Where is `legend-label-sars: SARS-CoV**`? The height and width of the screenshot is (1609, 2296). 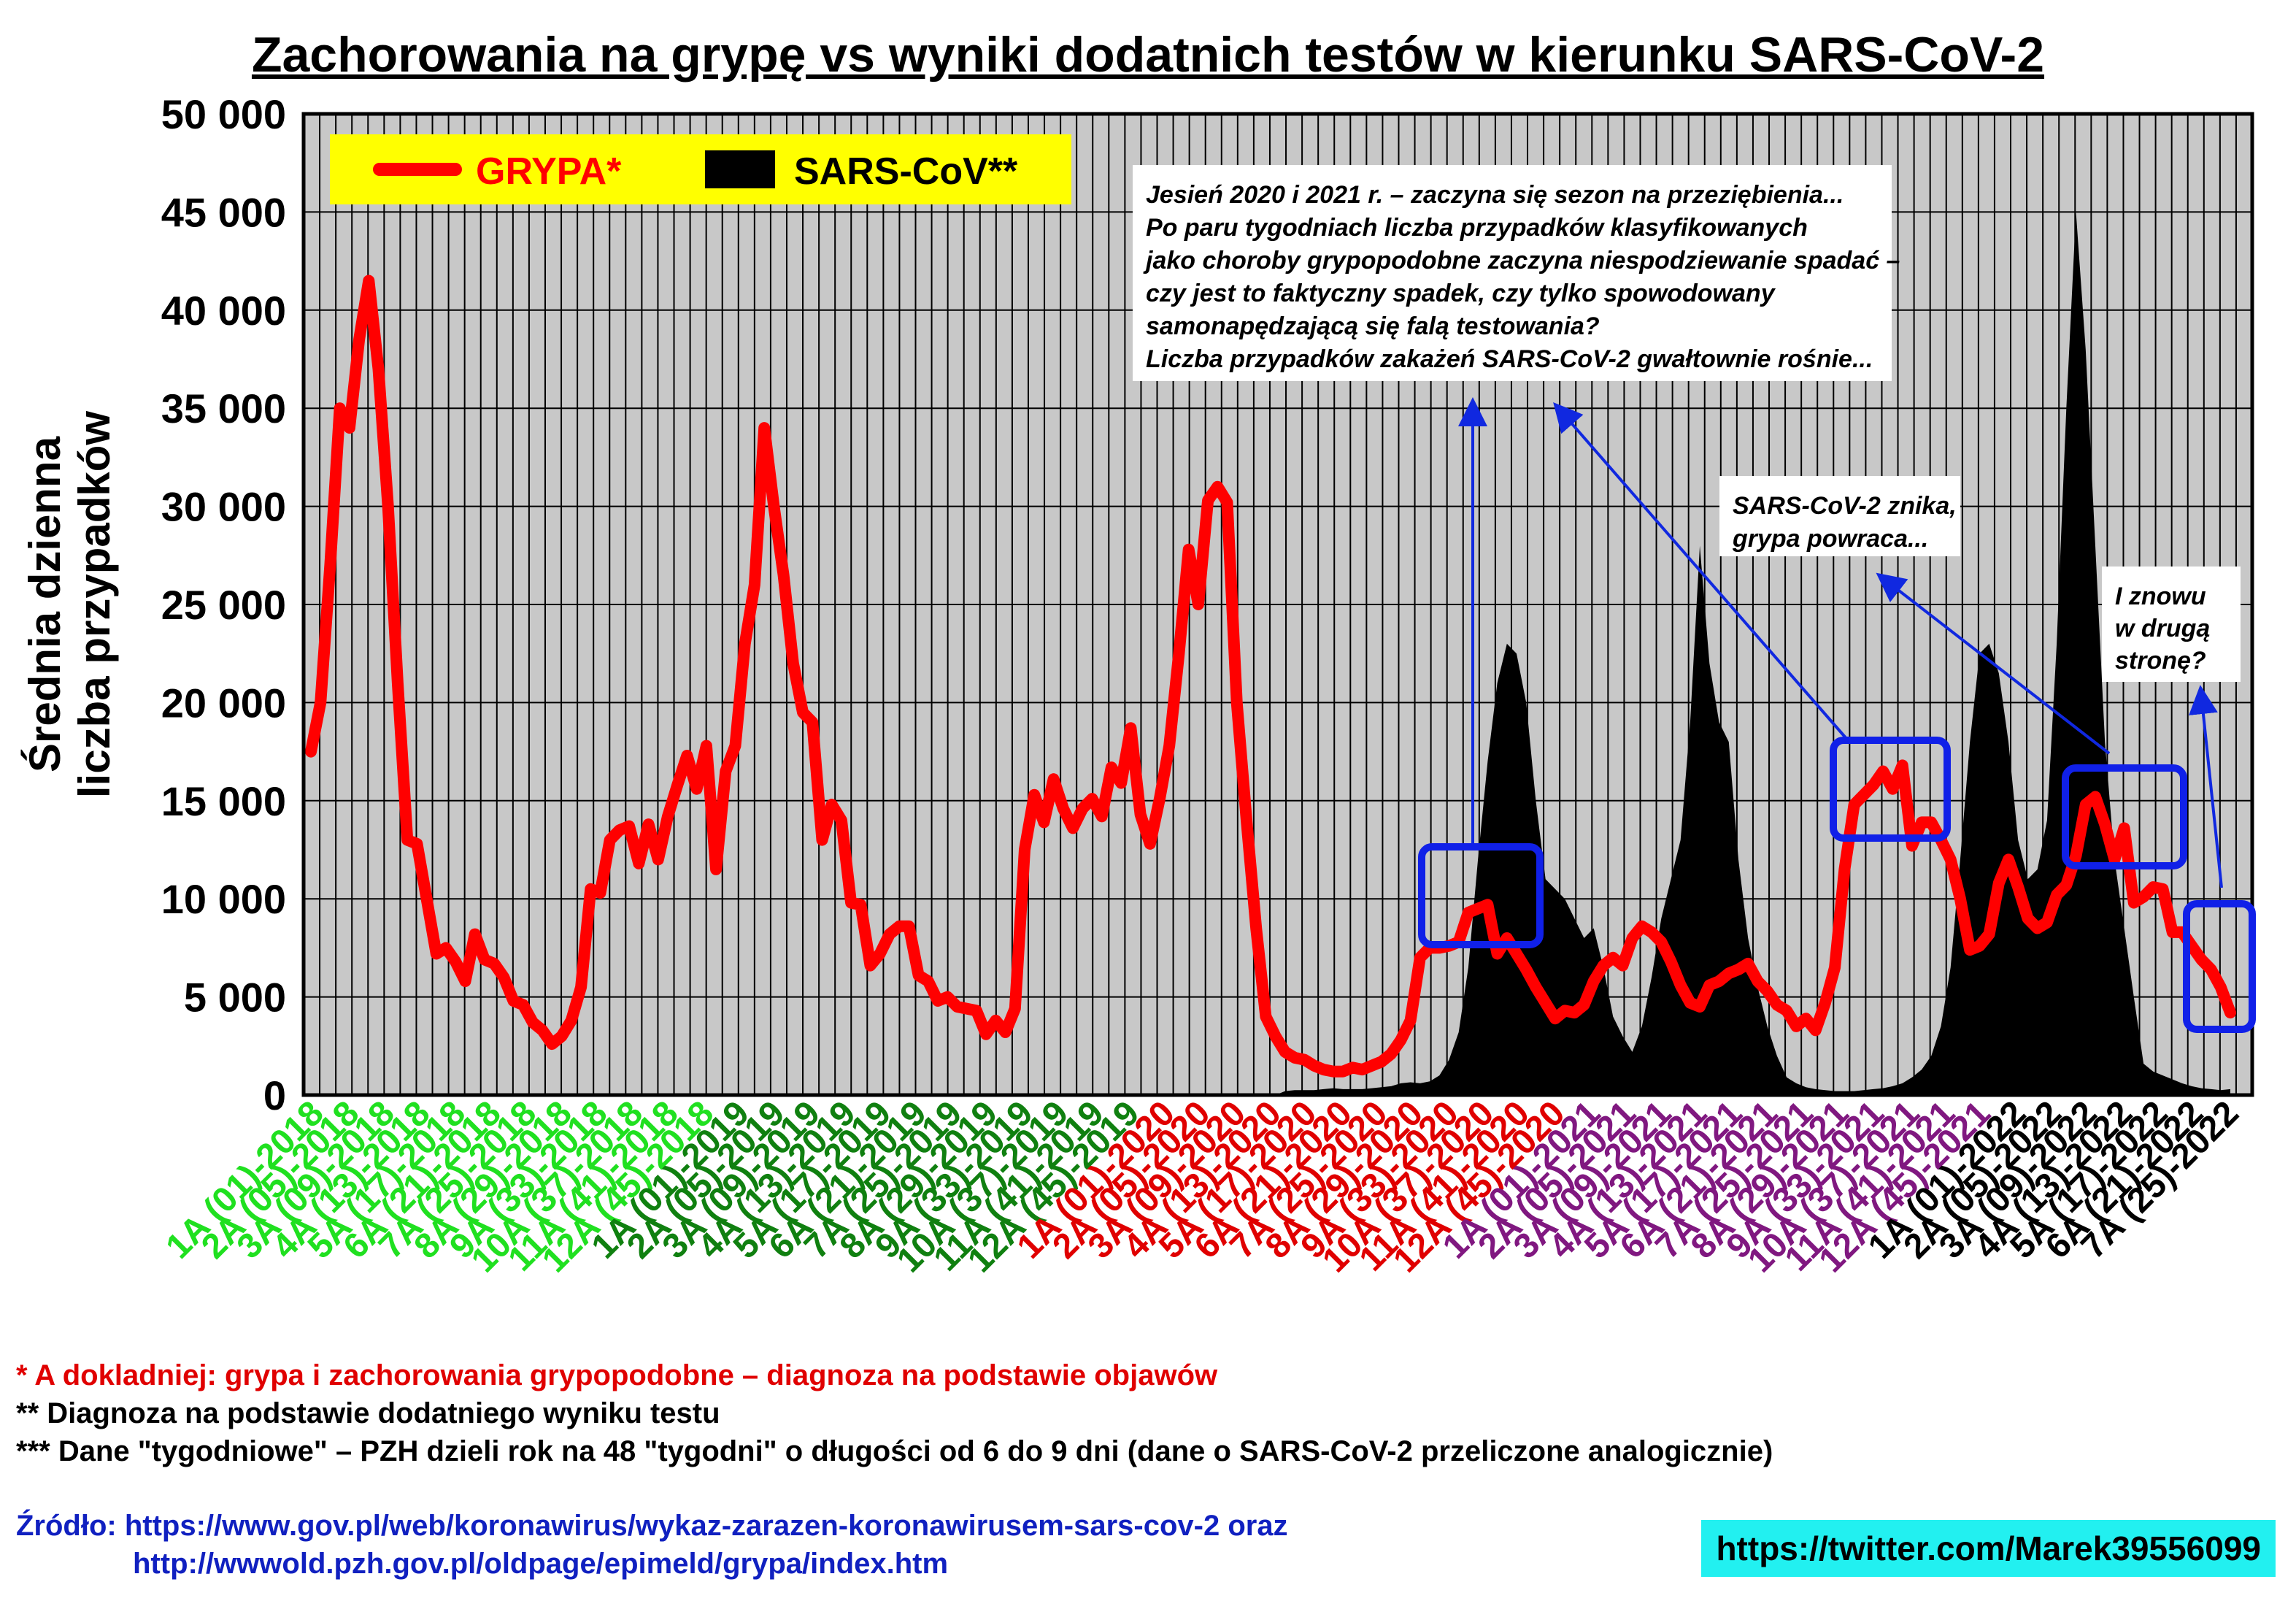
legend-label-sars: SARS-CoV** is located at coordinates (906, 171).